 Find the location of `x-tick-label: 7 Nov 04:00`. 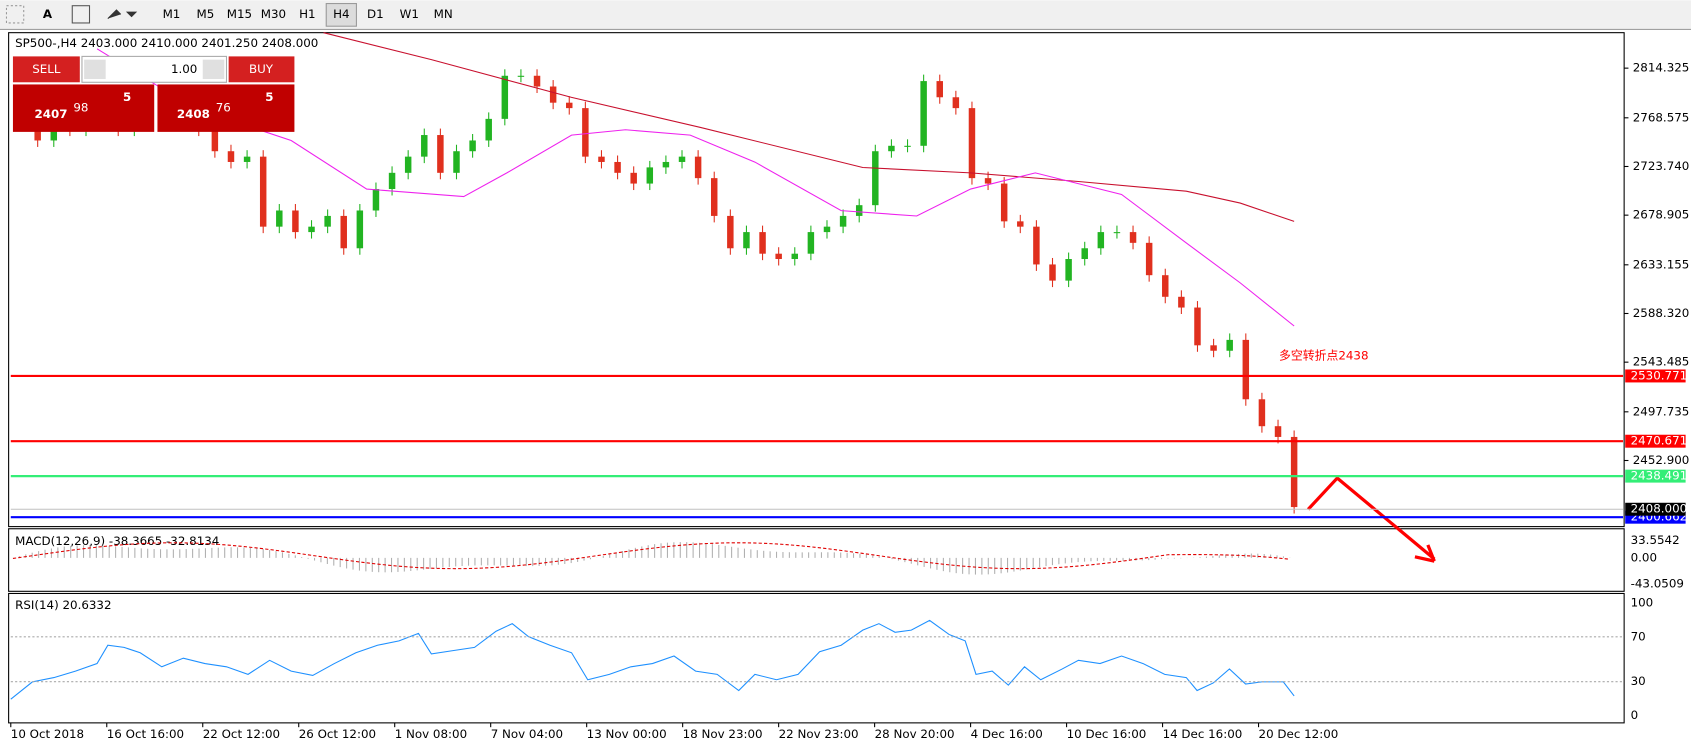

x-tick-label: 7 Nov 04:00 is located at coordinates (527, 734).